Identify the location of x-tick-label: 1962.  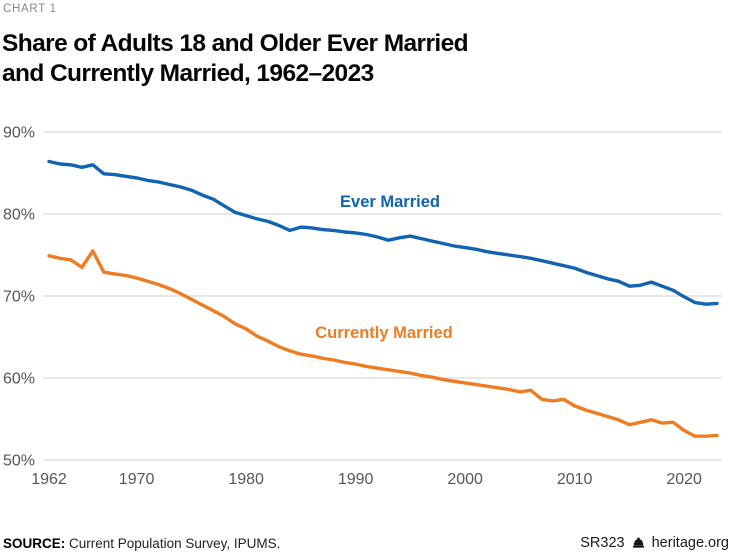
(49, 479).